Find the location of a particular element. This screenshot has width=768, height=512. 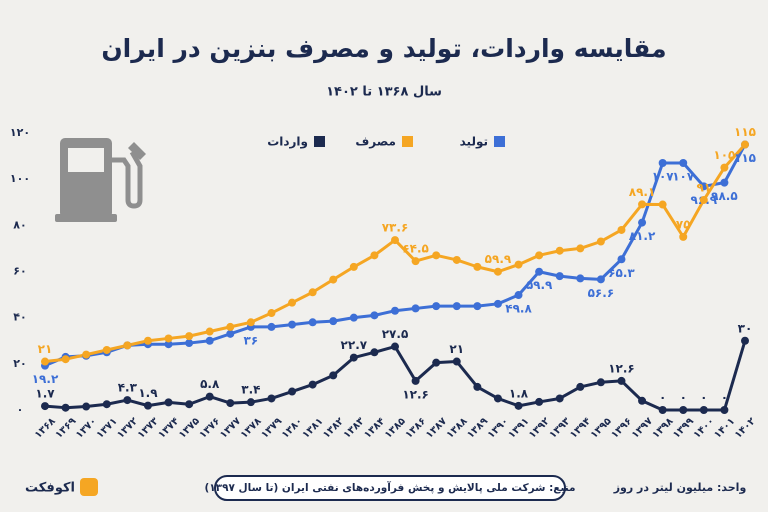

value-label: ۷۵ is located at coordinates (683, 224).